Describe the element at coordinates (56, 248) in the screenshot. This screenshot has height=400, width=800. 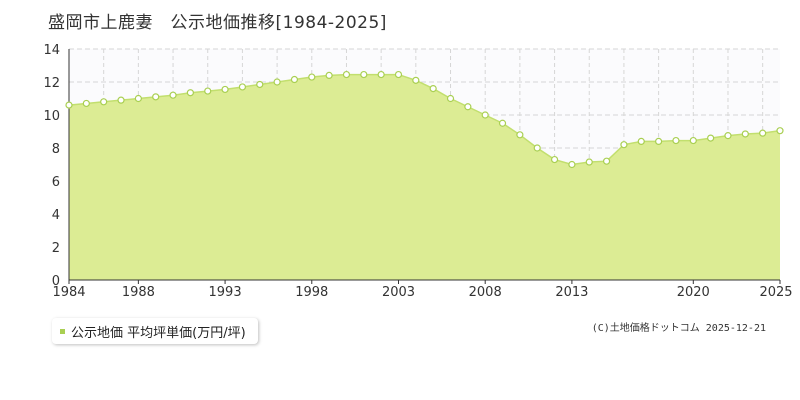
I see `y-tick-label: 2` at that location.